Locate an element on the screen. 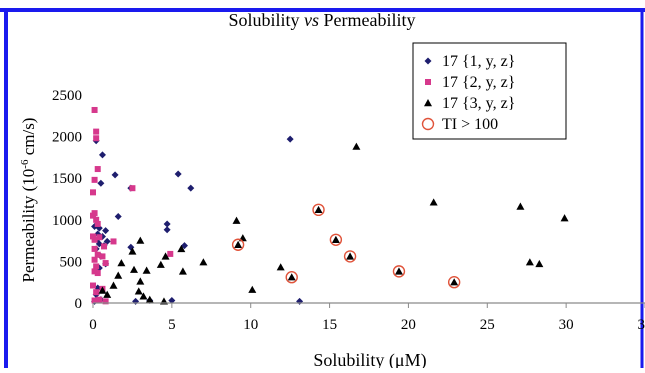  y-tick-label: 500 is located at coordinates (71, 262).